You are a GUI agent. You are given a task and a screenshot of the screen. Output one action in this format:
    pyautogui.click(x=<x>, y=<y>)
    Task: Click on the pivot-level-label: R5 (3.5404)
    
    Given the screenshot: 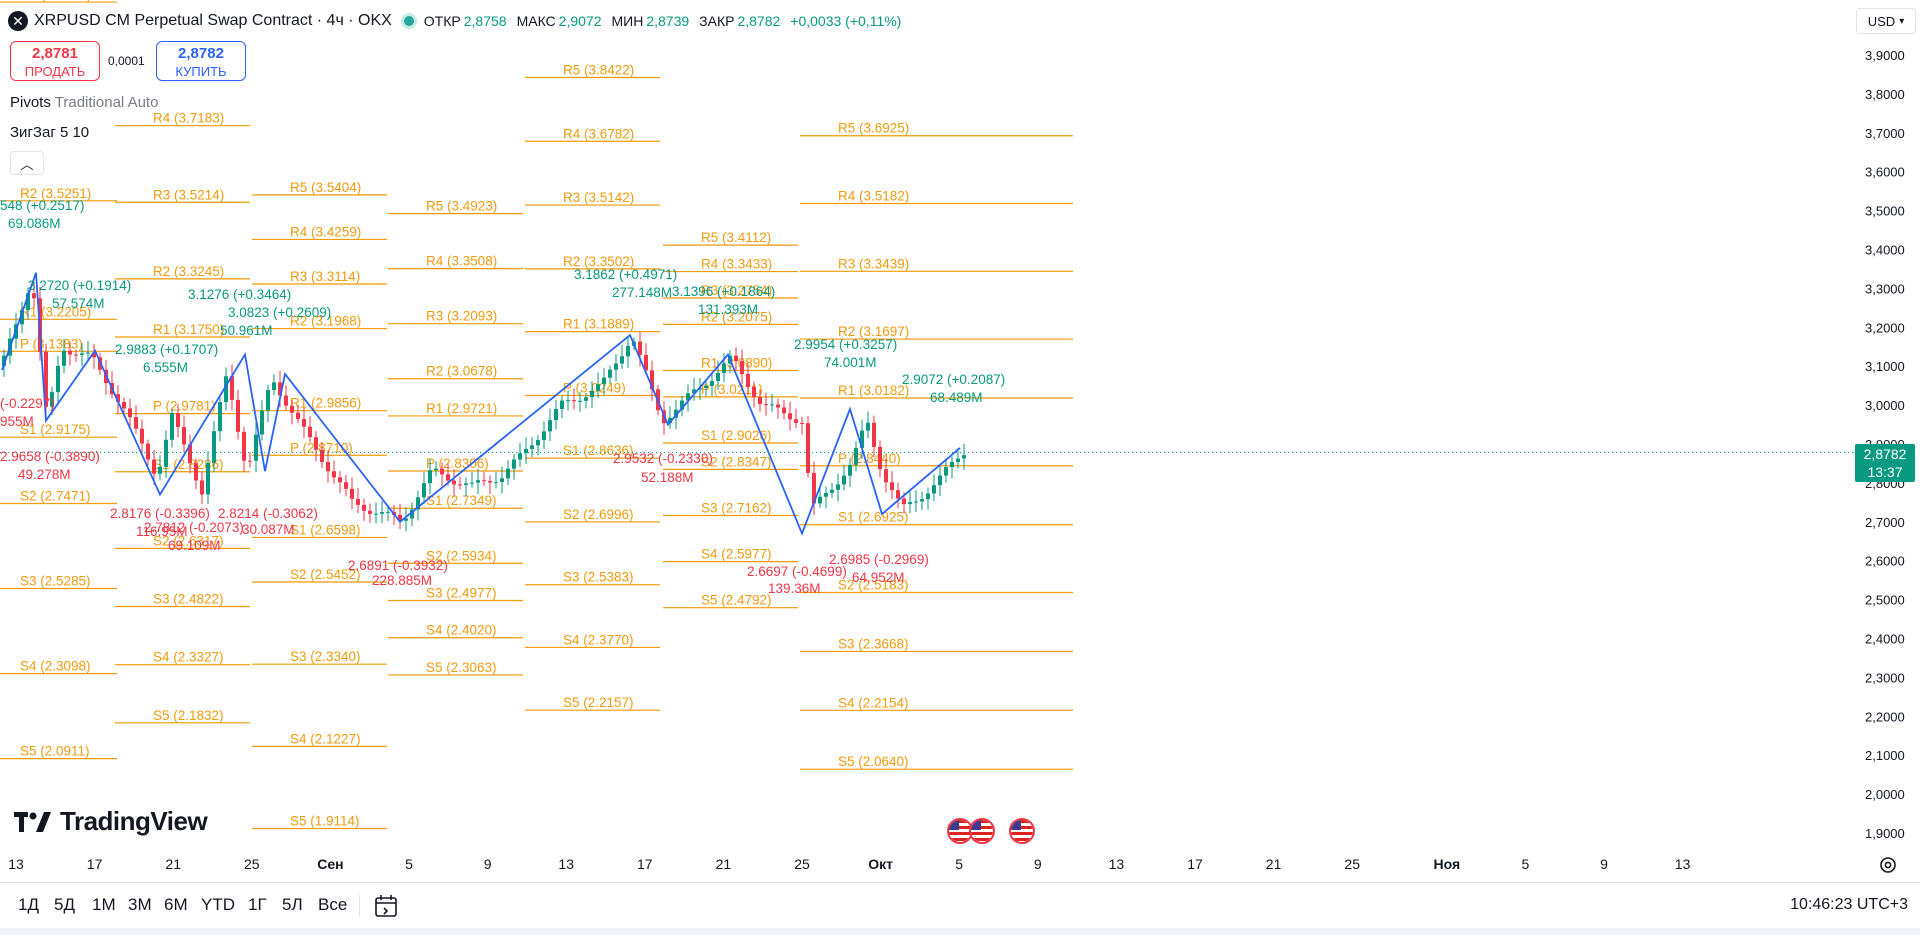 What is the action you would take?
    pyautogui.click(x=325, y=187)
    